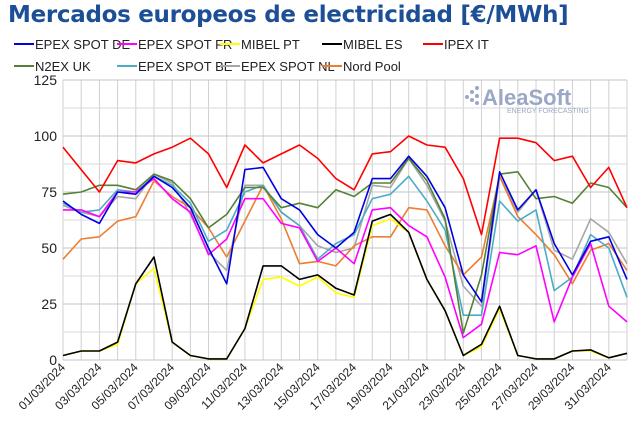 The height and width of the screenshot is (446, 640). What do you see at coordinates (185, 66) in the screenshot?
I see `legend-label: EPEX SPOT BE` at bounding box center [185, 66].